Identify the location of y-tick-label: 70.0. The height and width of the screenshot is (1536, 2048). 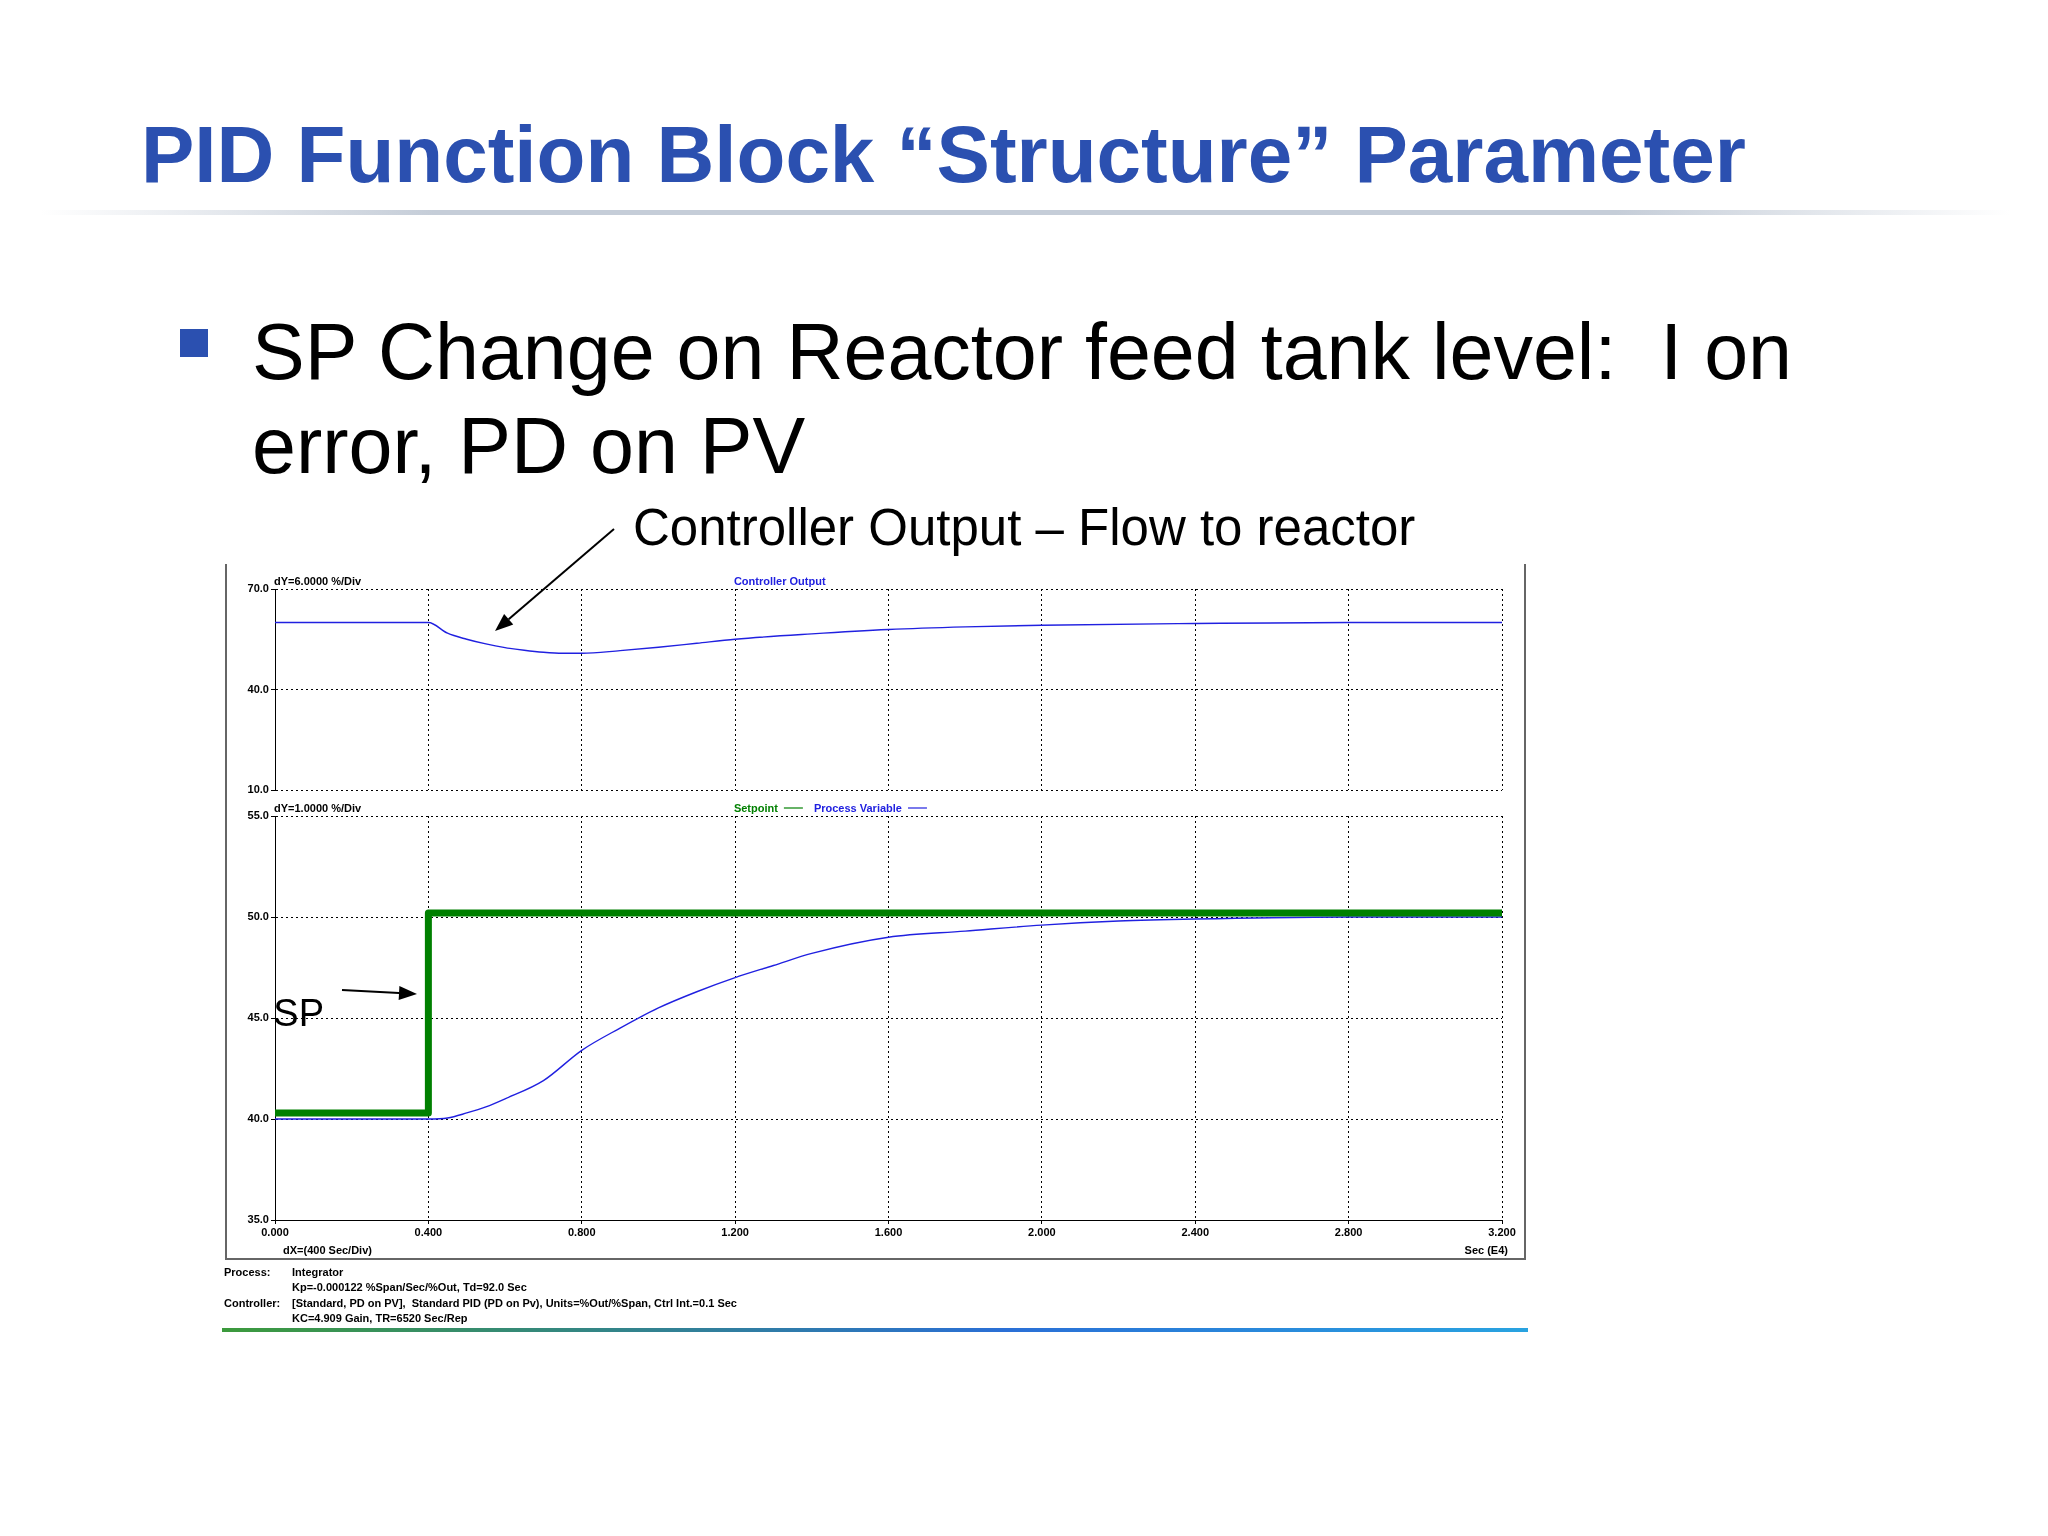
(258, 588).